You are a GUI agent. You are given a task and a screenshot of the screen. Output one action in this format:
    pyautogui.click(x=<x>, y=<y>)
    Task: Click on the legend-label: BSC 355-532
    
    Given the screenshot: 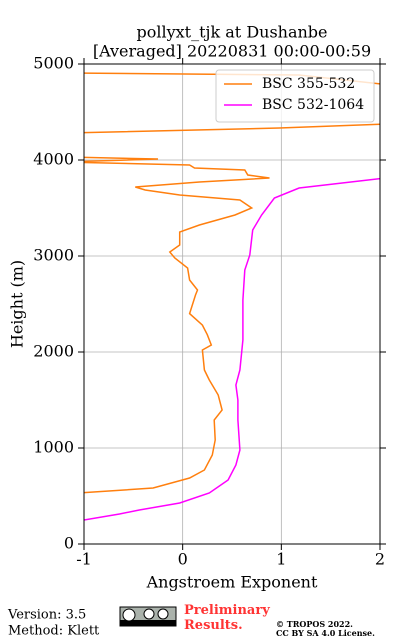 What is the action you would take?
    pyautogui.click(x=308, y=84)
    